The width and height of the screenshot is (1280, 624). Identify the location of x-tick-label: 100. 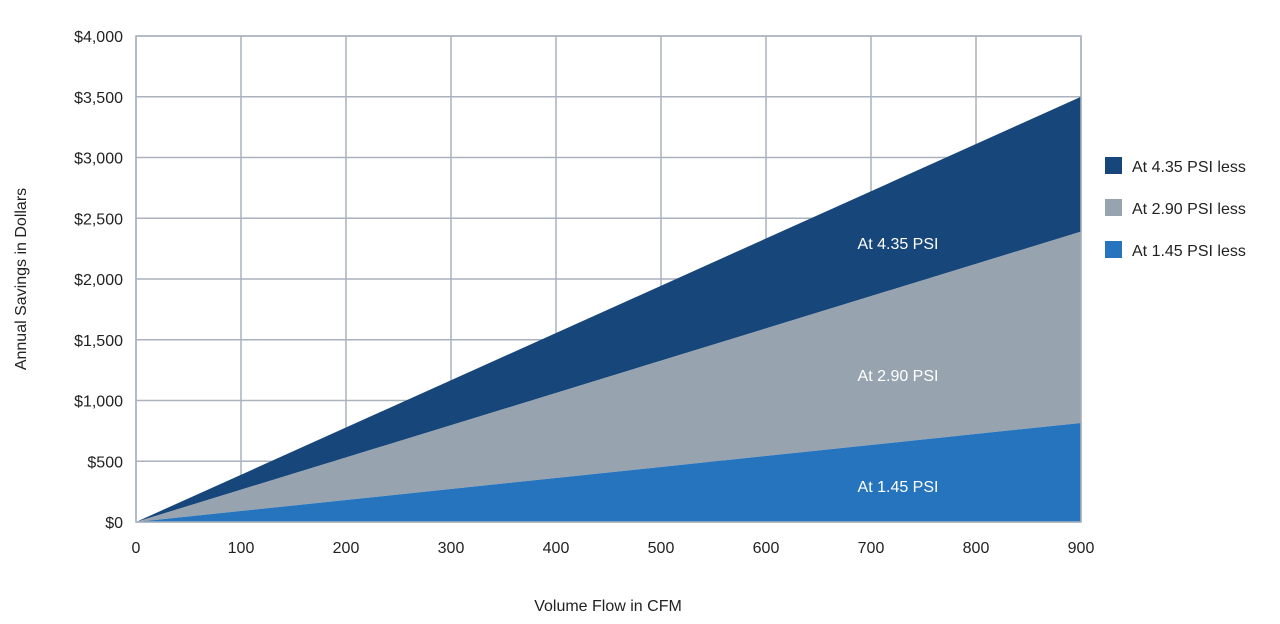
(241, 548).